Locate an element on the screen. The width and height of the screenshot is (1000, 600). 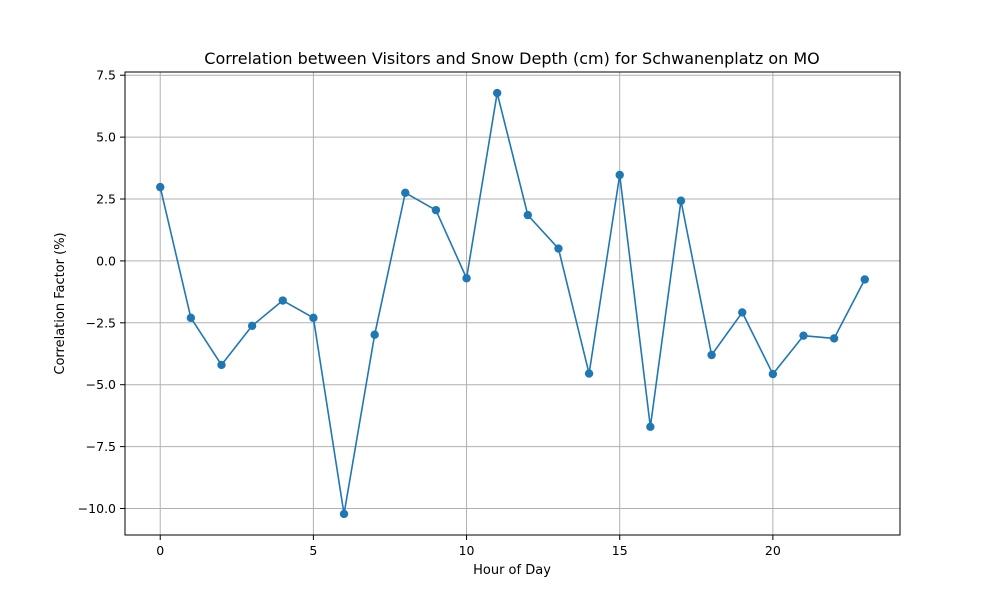
x-axis-label: Hour of Day is located at coordinates (512, 570).